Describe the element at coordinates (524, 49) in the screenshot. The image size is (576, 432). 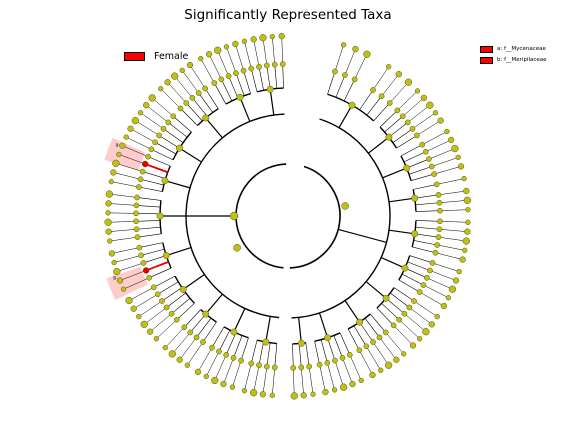
I see `taxa-legend-name: f__Mycenaceae` at that location.